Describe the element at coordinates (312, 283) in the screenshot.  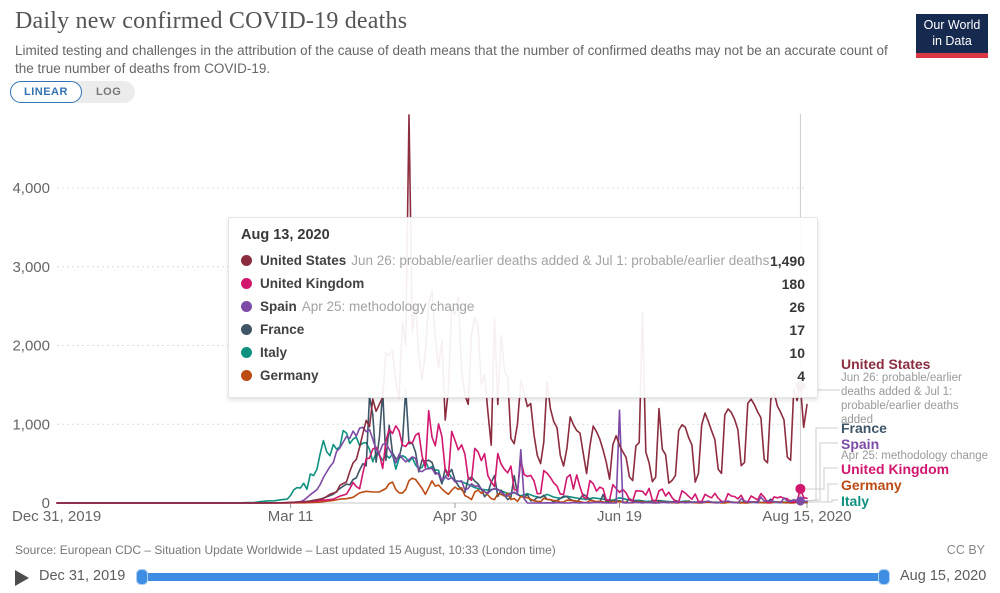
I see `tooltip-country: United Kingdom` at that location.